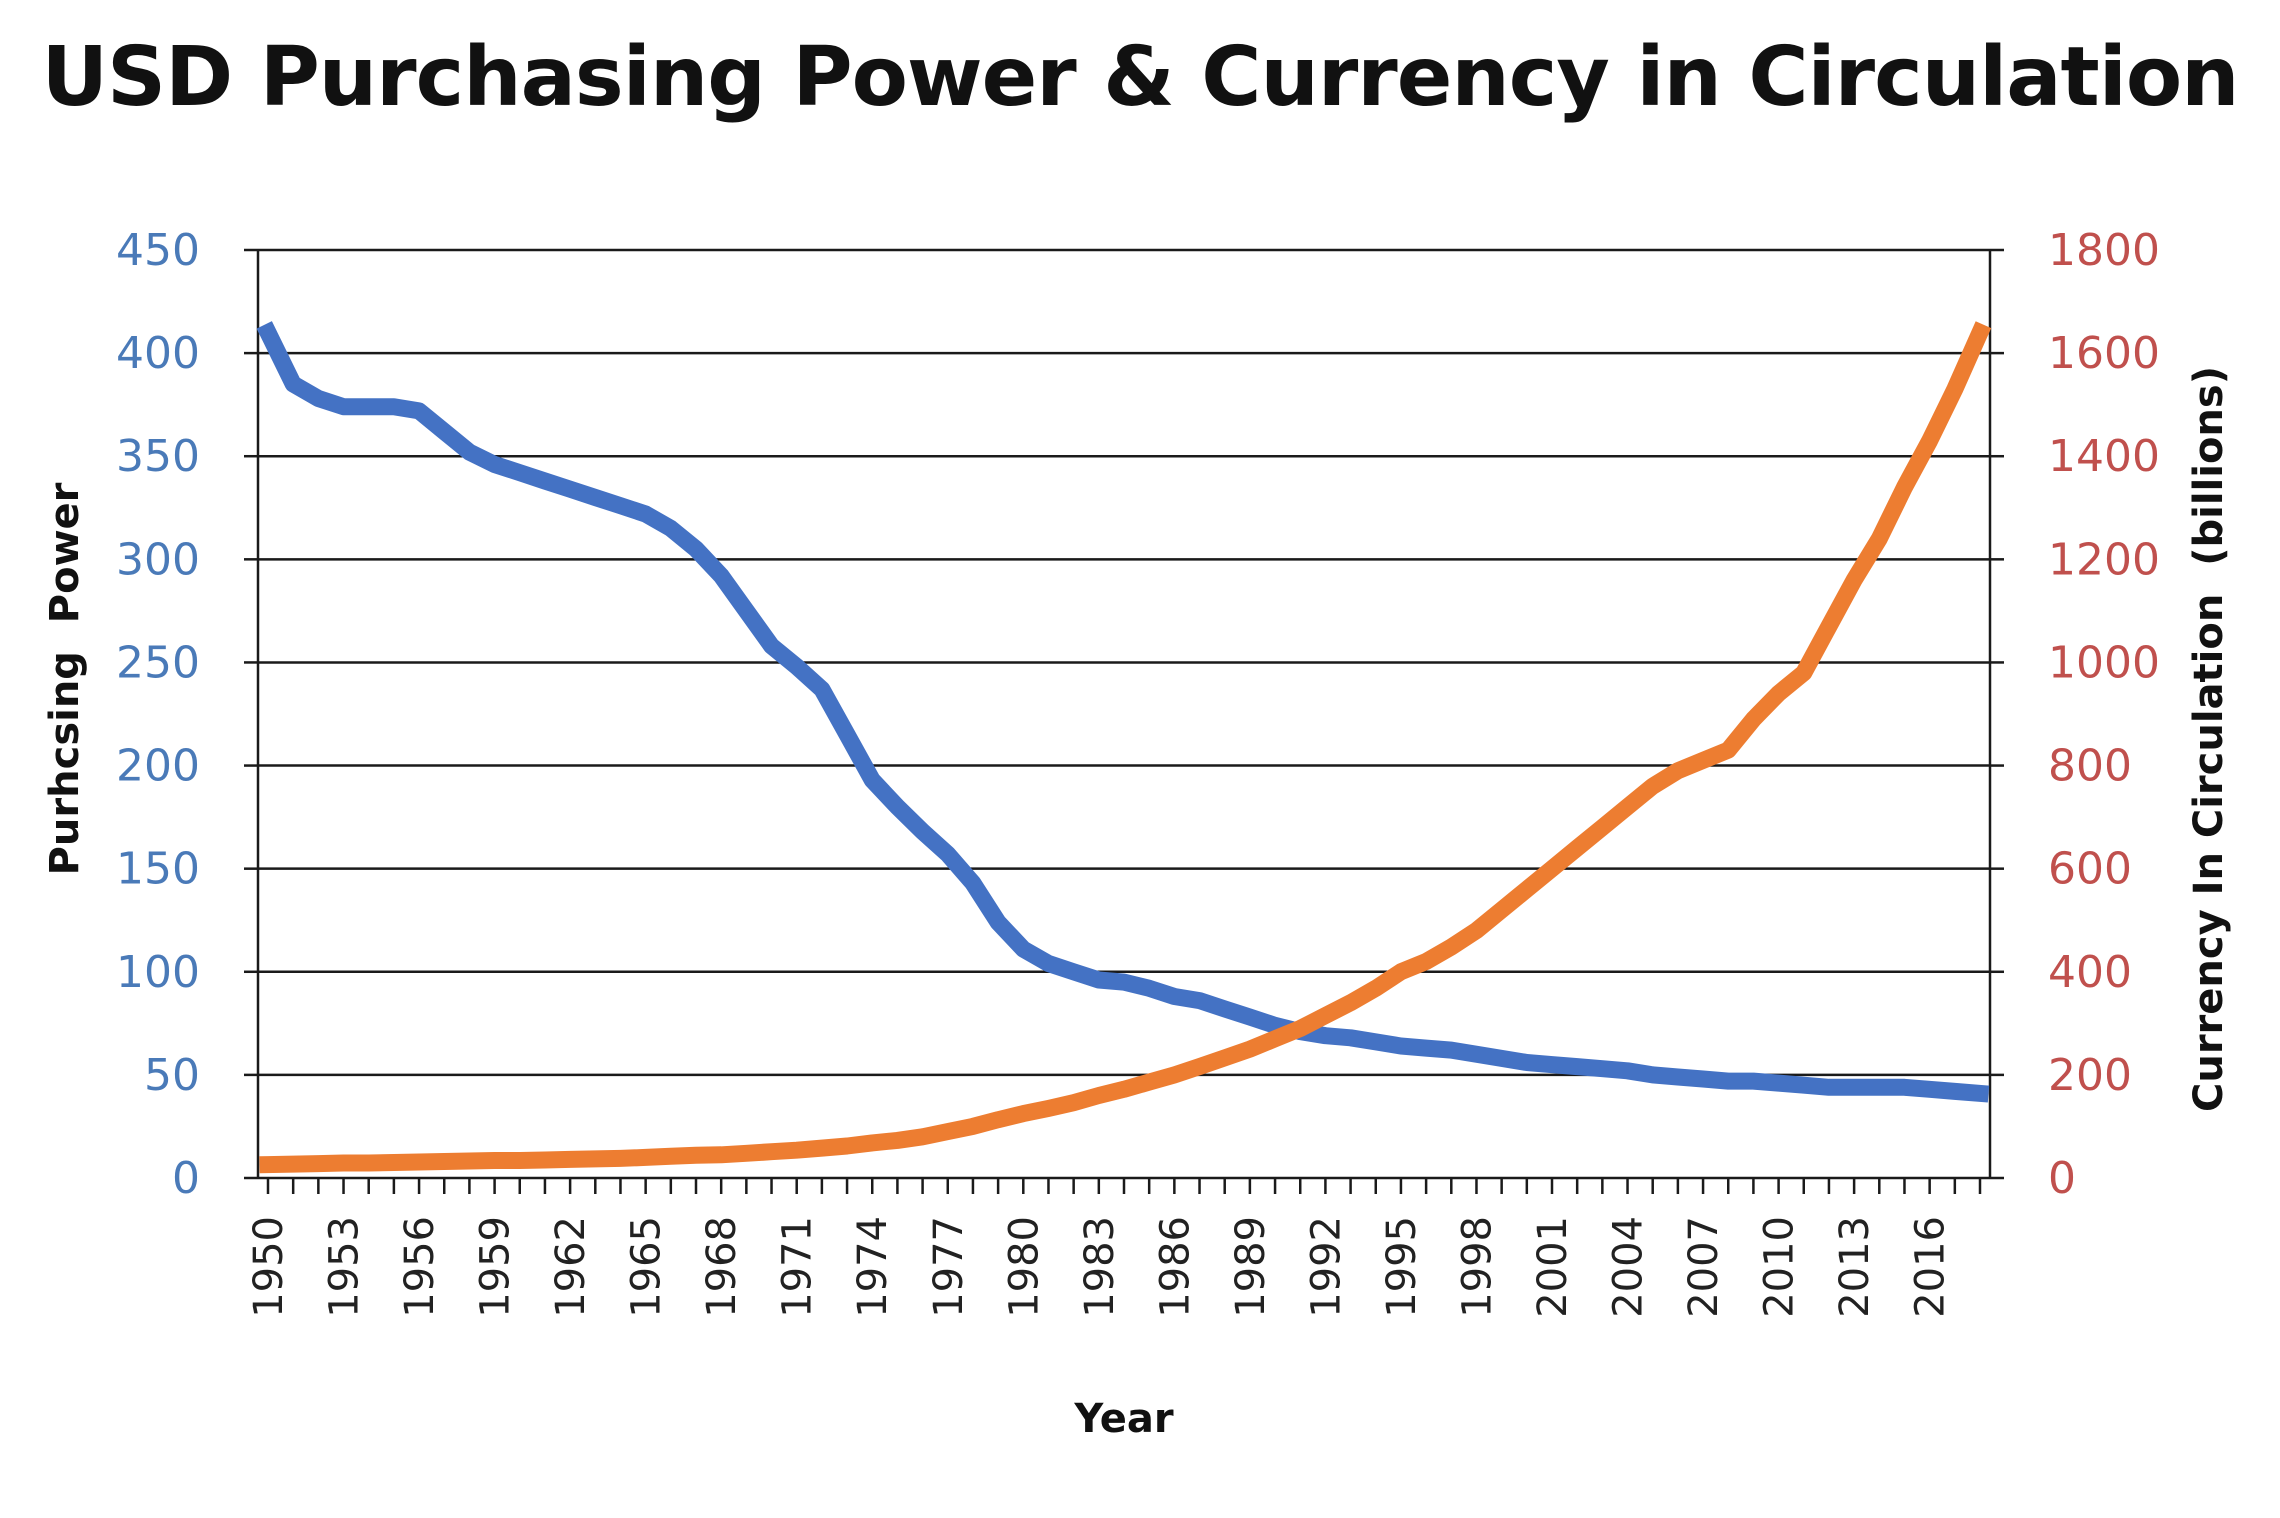  What do you see at coordinates (571, 1267) in the screenshot?
I see `x-tick-label: 1962` at bounding box center [571, 1267].